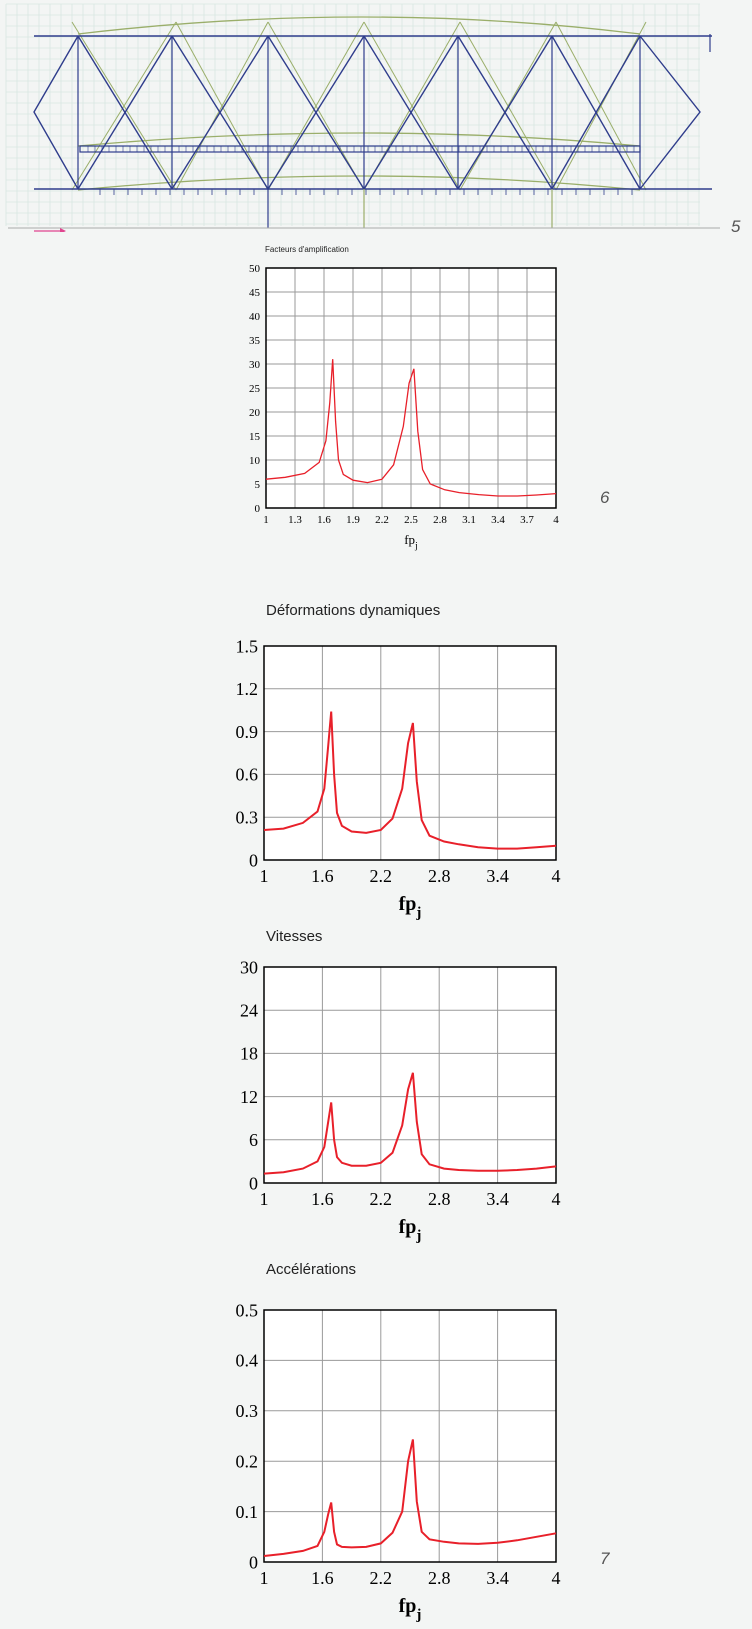 The width and height of the screenshot is (752, 1629). I want to click on figure-number-6: 6, so click(605, 497).